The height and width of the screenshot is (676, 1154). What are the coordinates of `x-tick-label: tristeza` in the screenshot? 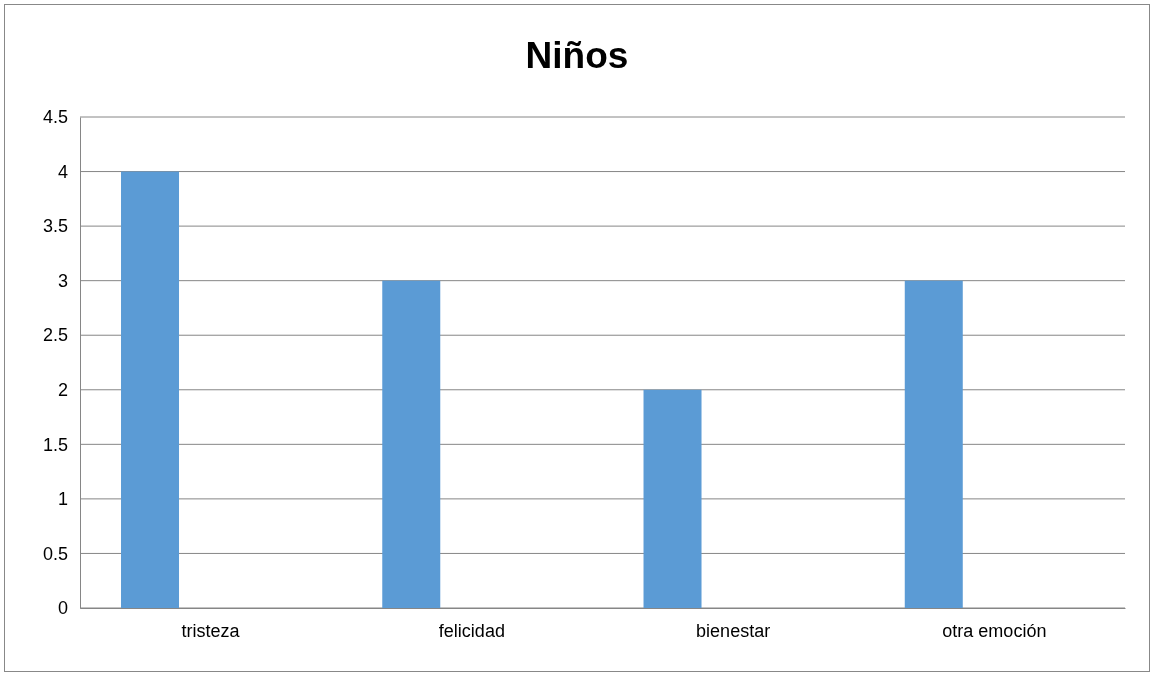 It's located at (211, 630).